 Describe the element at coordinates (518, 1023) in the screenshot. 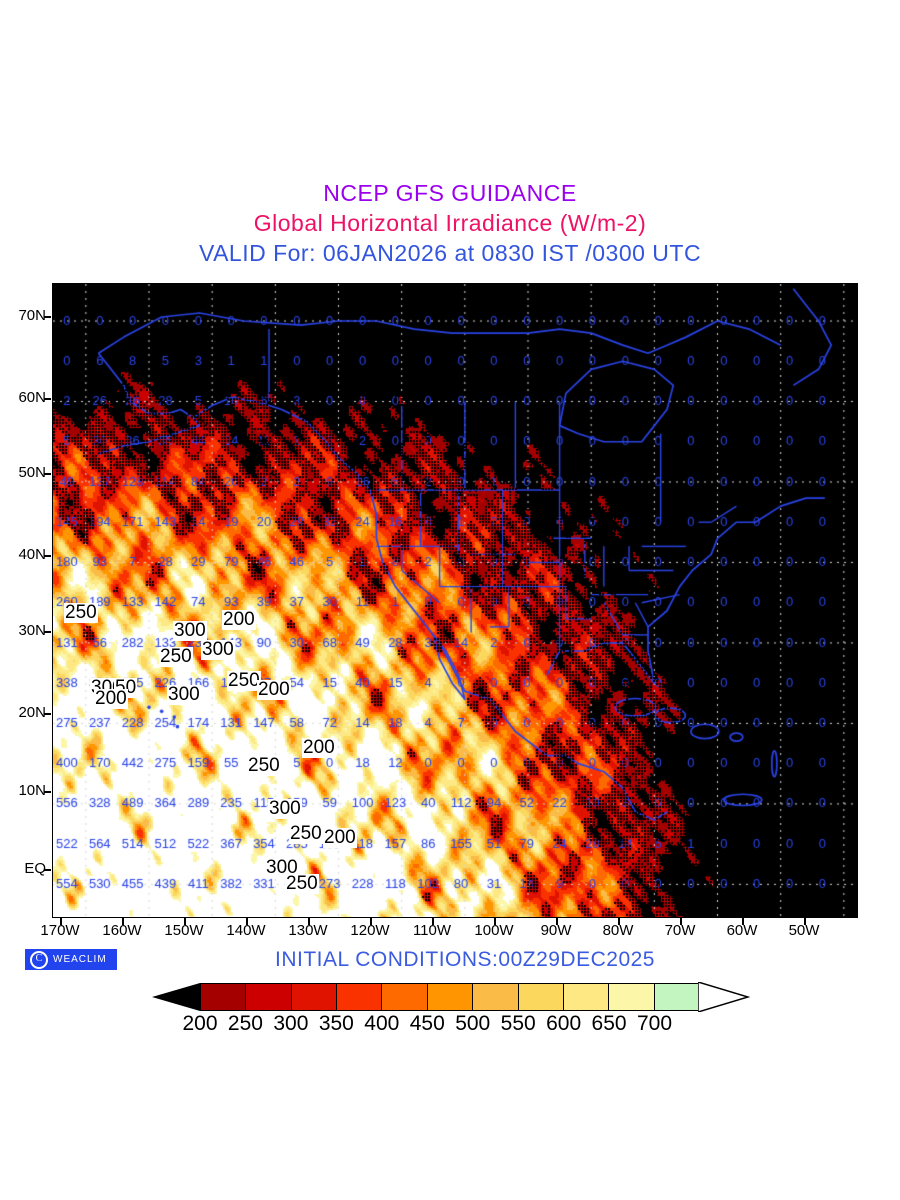

I see `colorbar-tick-550: 550` at that location.